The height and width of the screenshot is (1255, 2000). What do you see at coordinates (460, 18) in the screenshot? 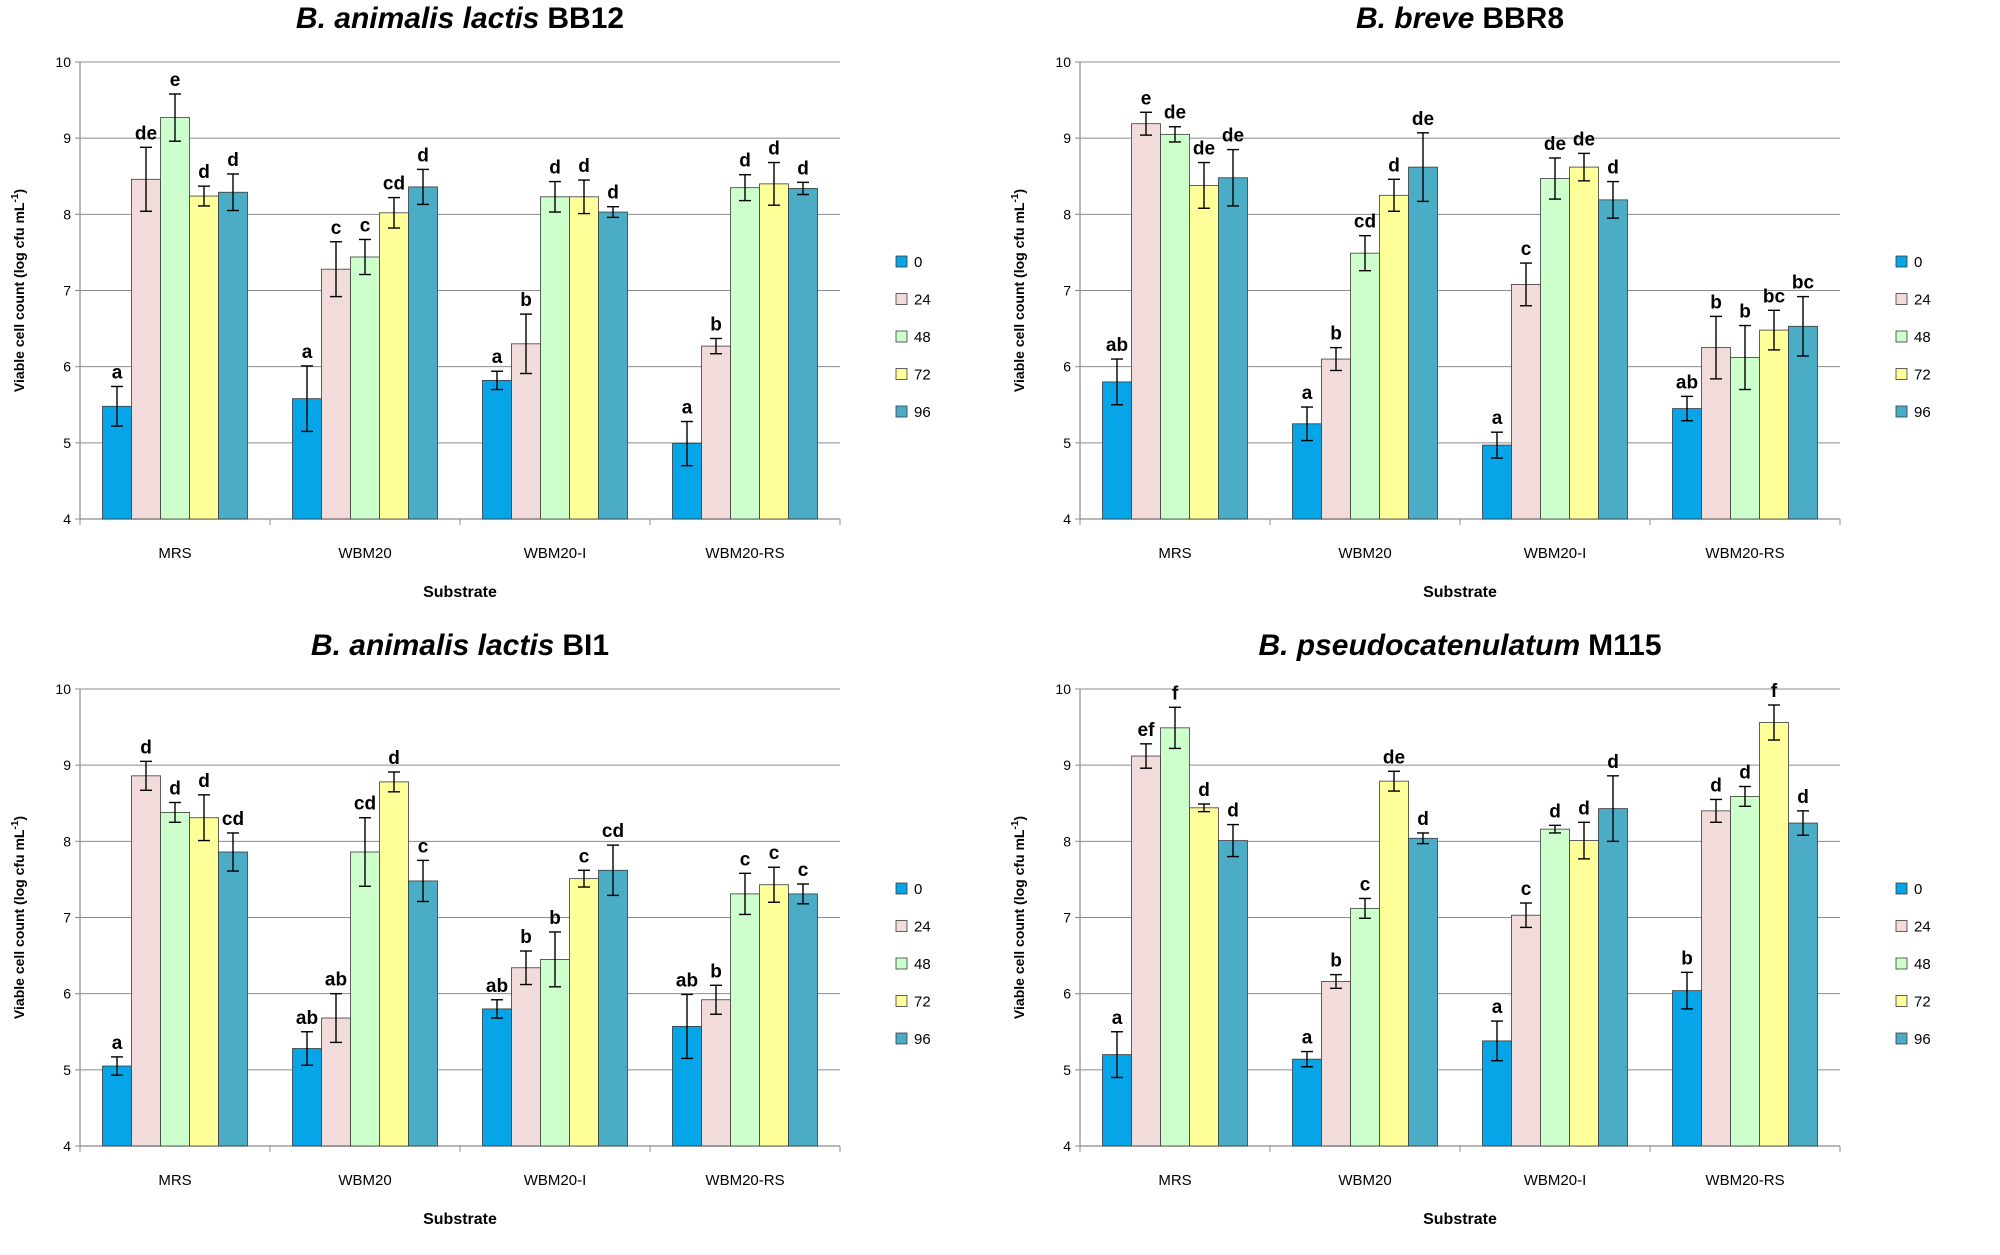
I see `chart-title: B. animalis lactis BB12` at bounding box center [460, 18].